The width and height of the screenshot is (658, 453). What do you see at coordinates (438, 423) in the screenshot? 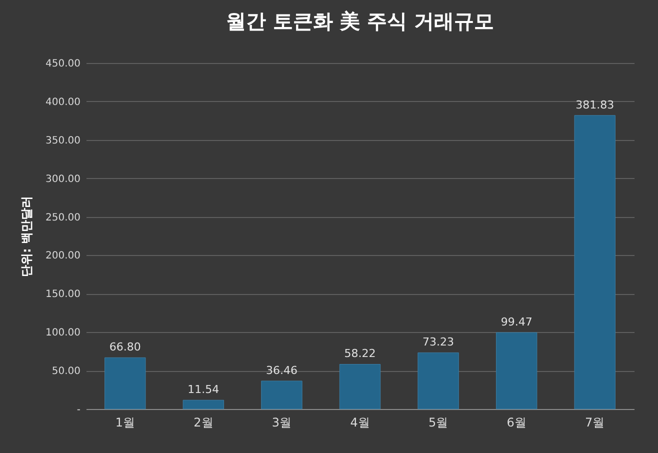
I see `x-tick-label: 5월` at bounding box center [438, 423].